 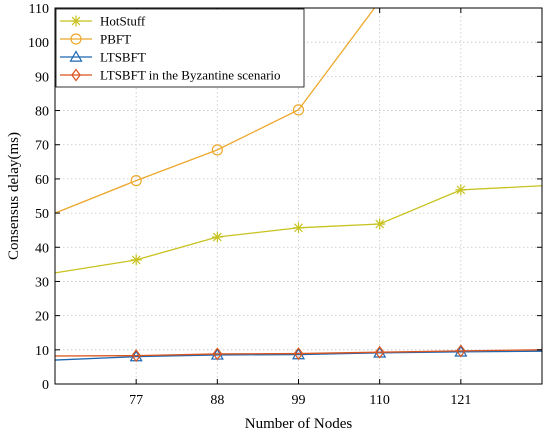 What do you see at coordinates (217, 400) in the screenshot?
I see `x-tick-label: 88` at bounding box center [217, 400].